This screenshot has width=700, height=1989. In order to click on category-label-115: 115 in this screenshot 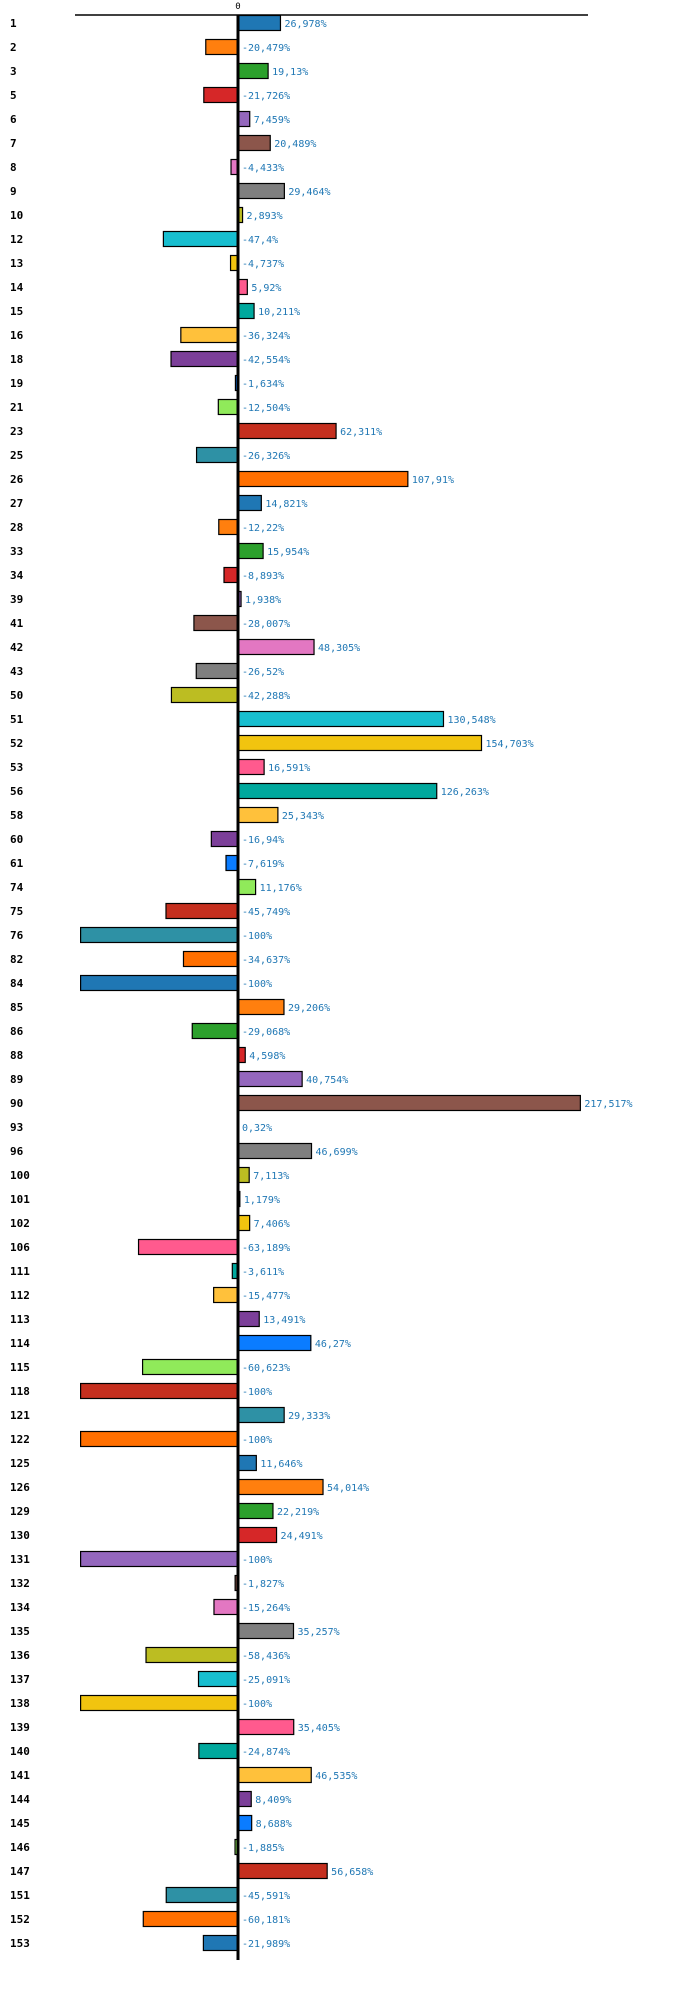, I will do `click(20, 1367)`.